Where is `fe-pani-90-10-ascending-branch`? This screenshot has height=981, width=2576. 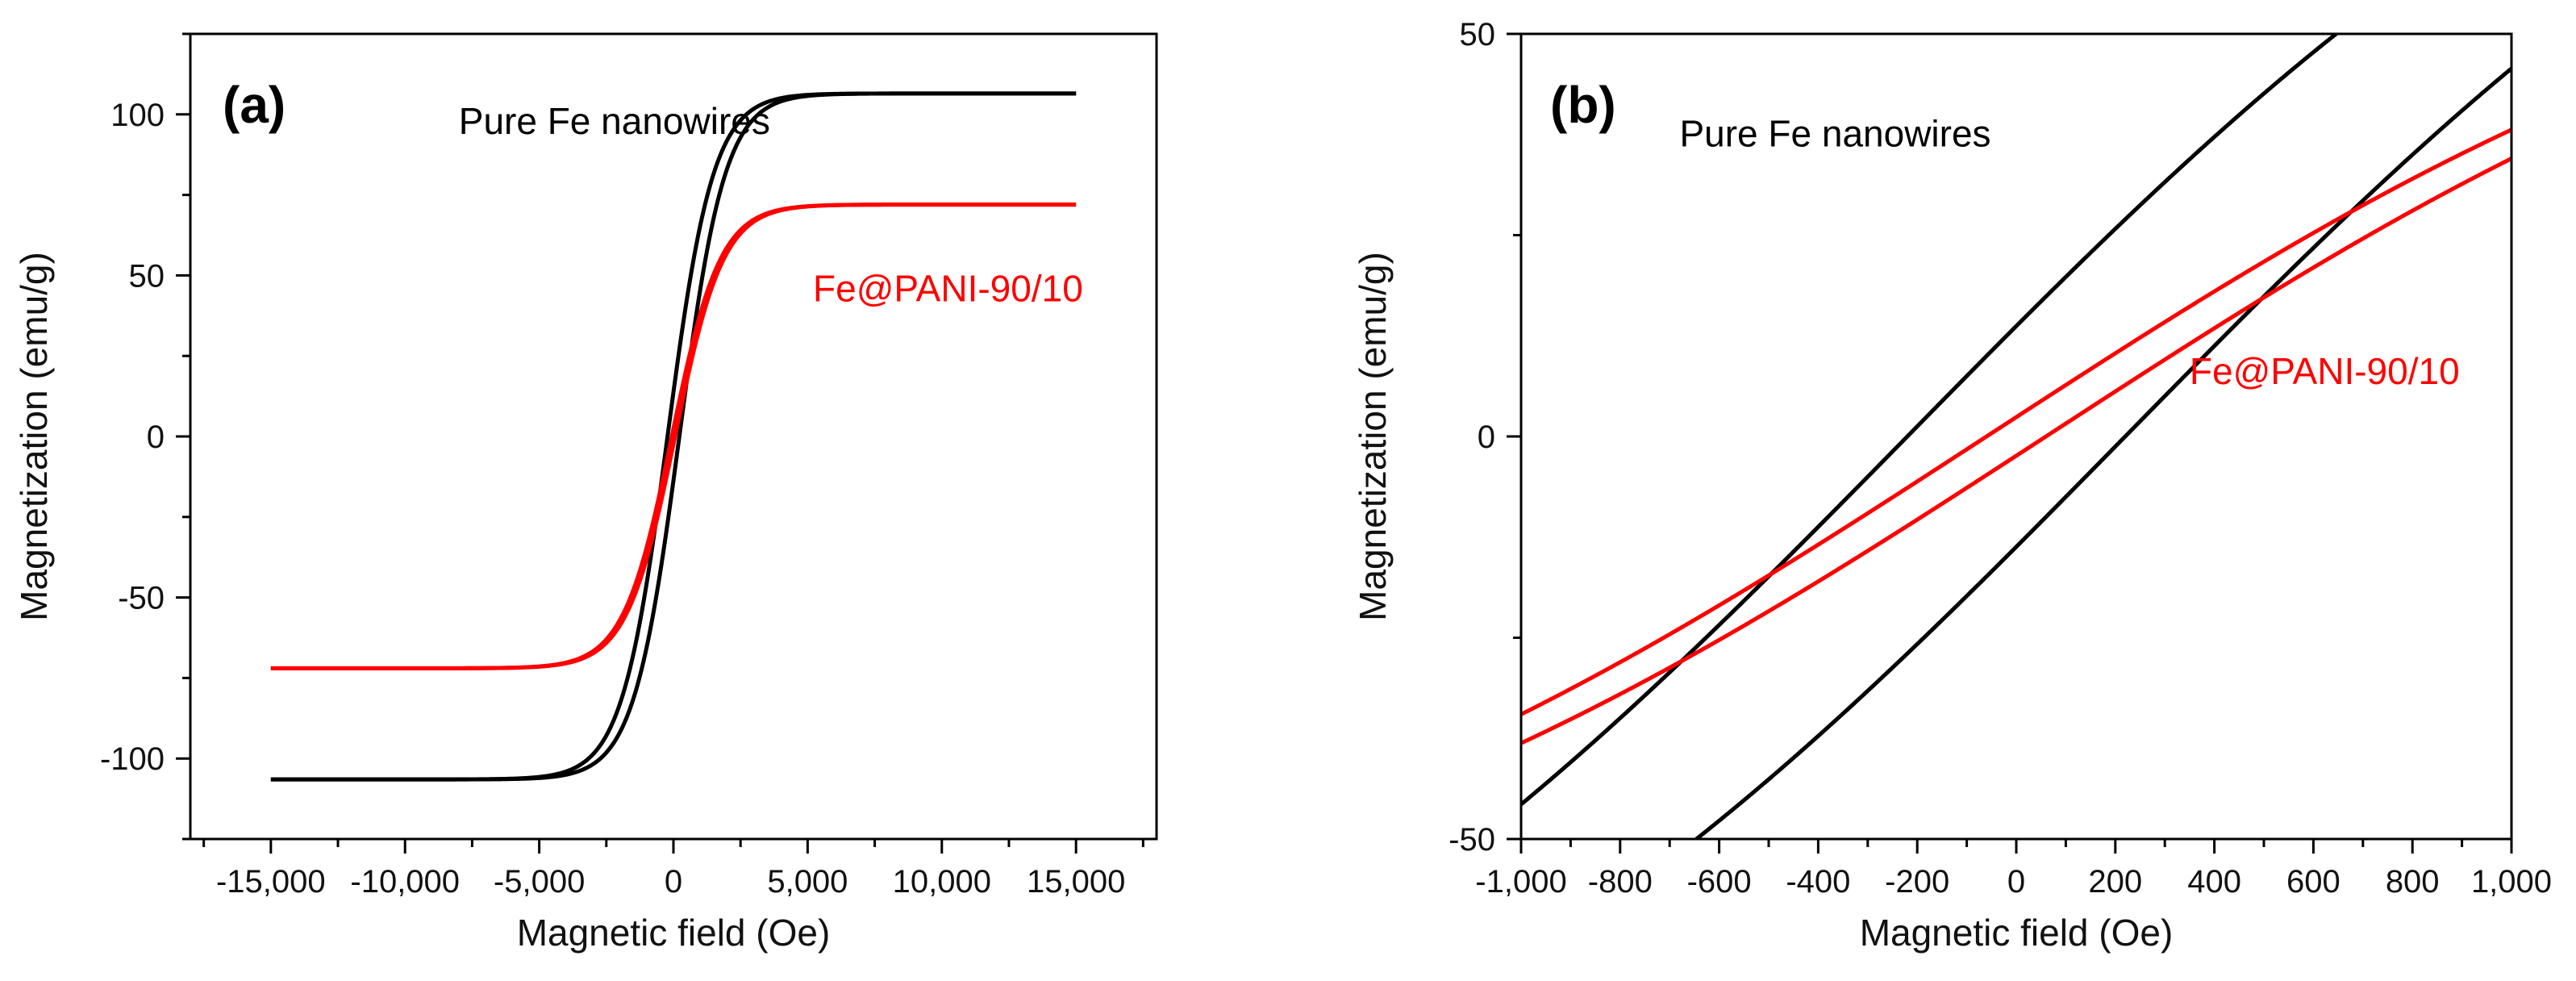
fe-pani-90-10-ascending-branch is located at coordinates (673, 436).